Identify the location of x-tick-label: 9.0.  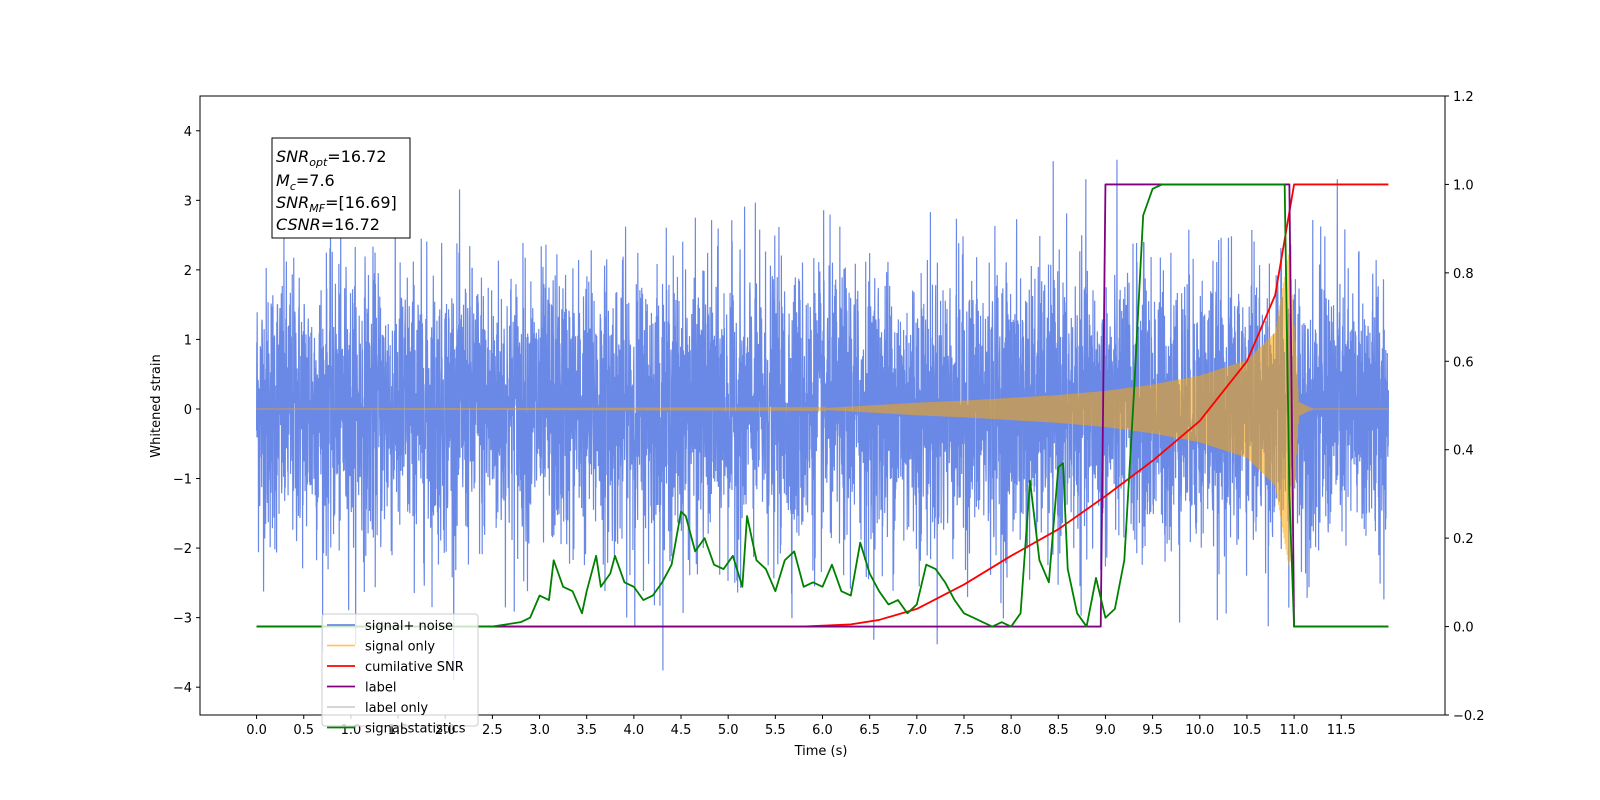
(1105, 730).